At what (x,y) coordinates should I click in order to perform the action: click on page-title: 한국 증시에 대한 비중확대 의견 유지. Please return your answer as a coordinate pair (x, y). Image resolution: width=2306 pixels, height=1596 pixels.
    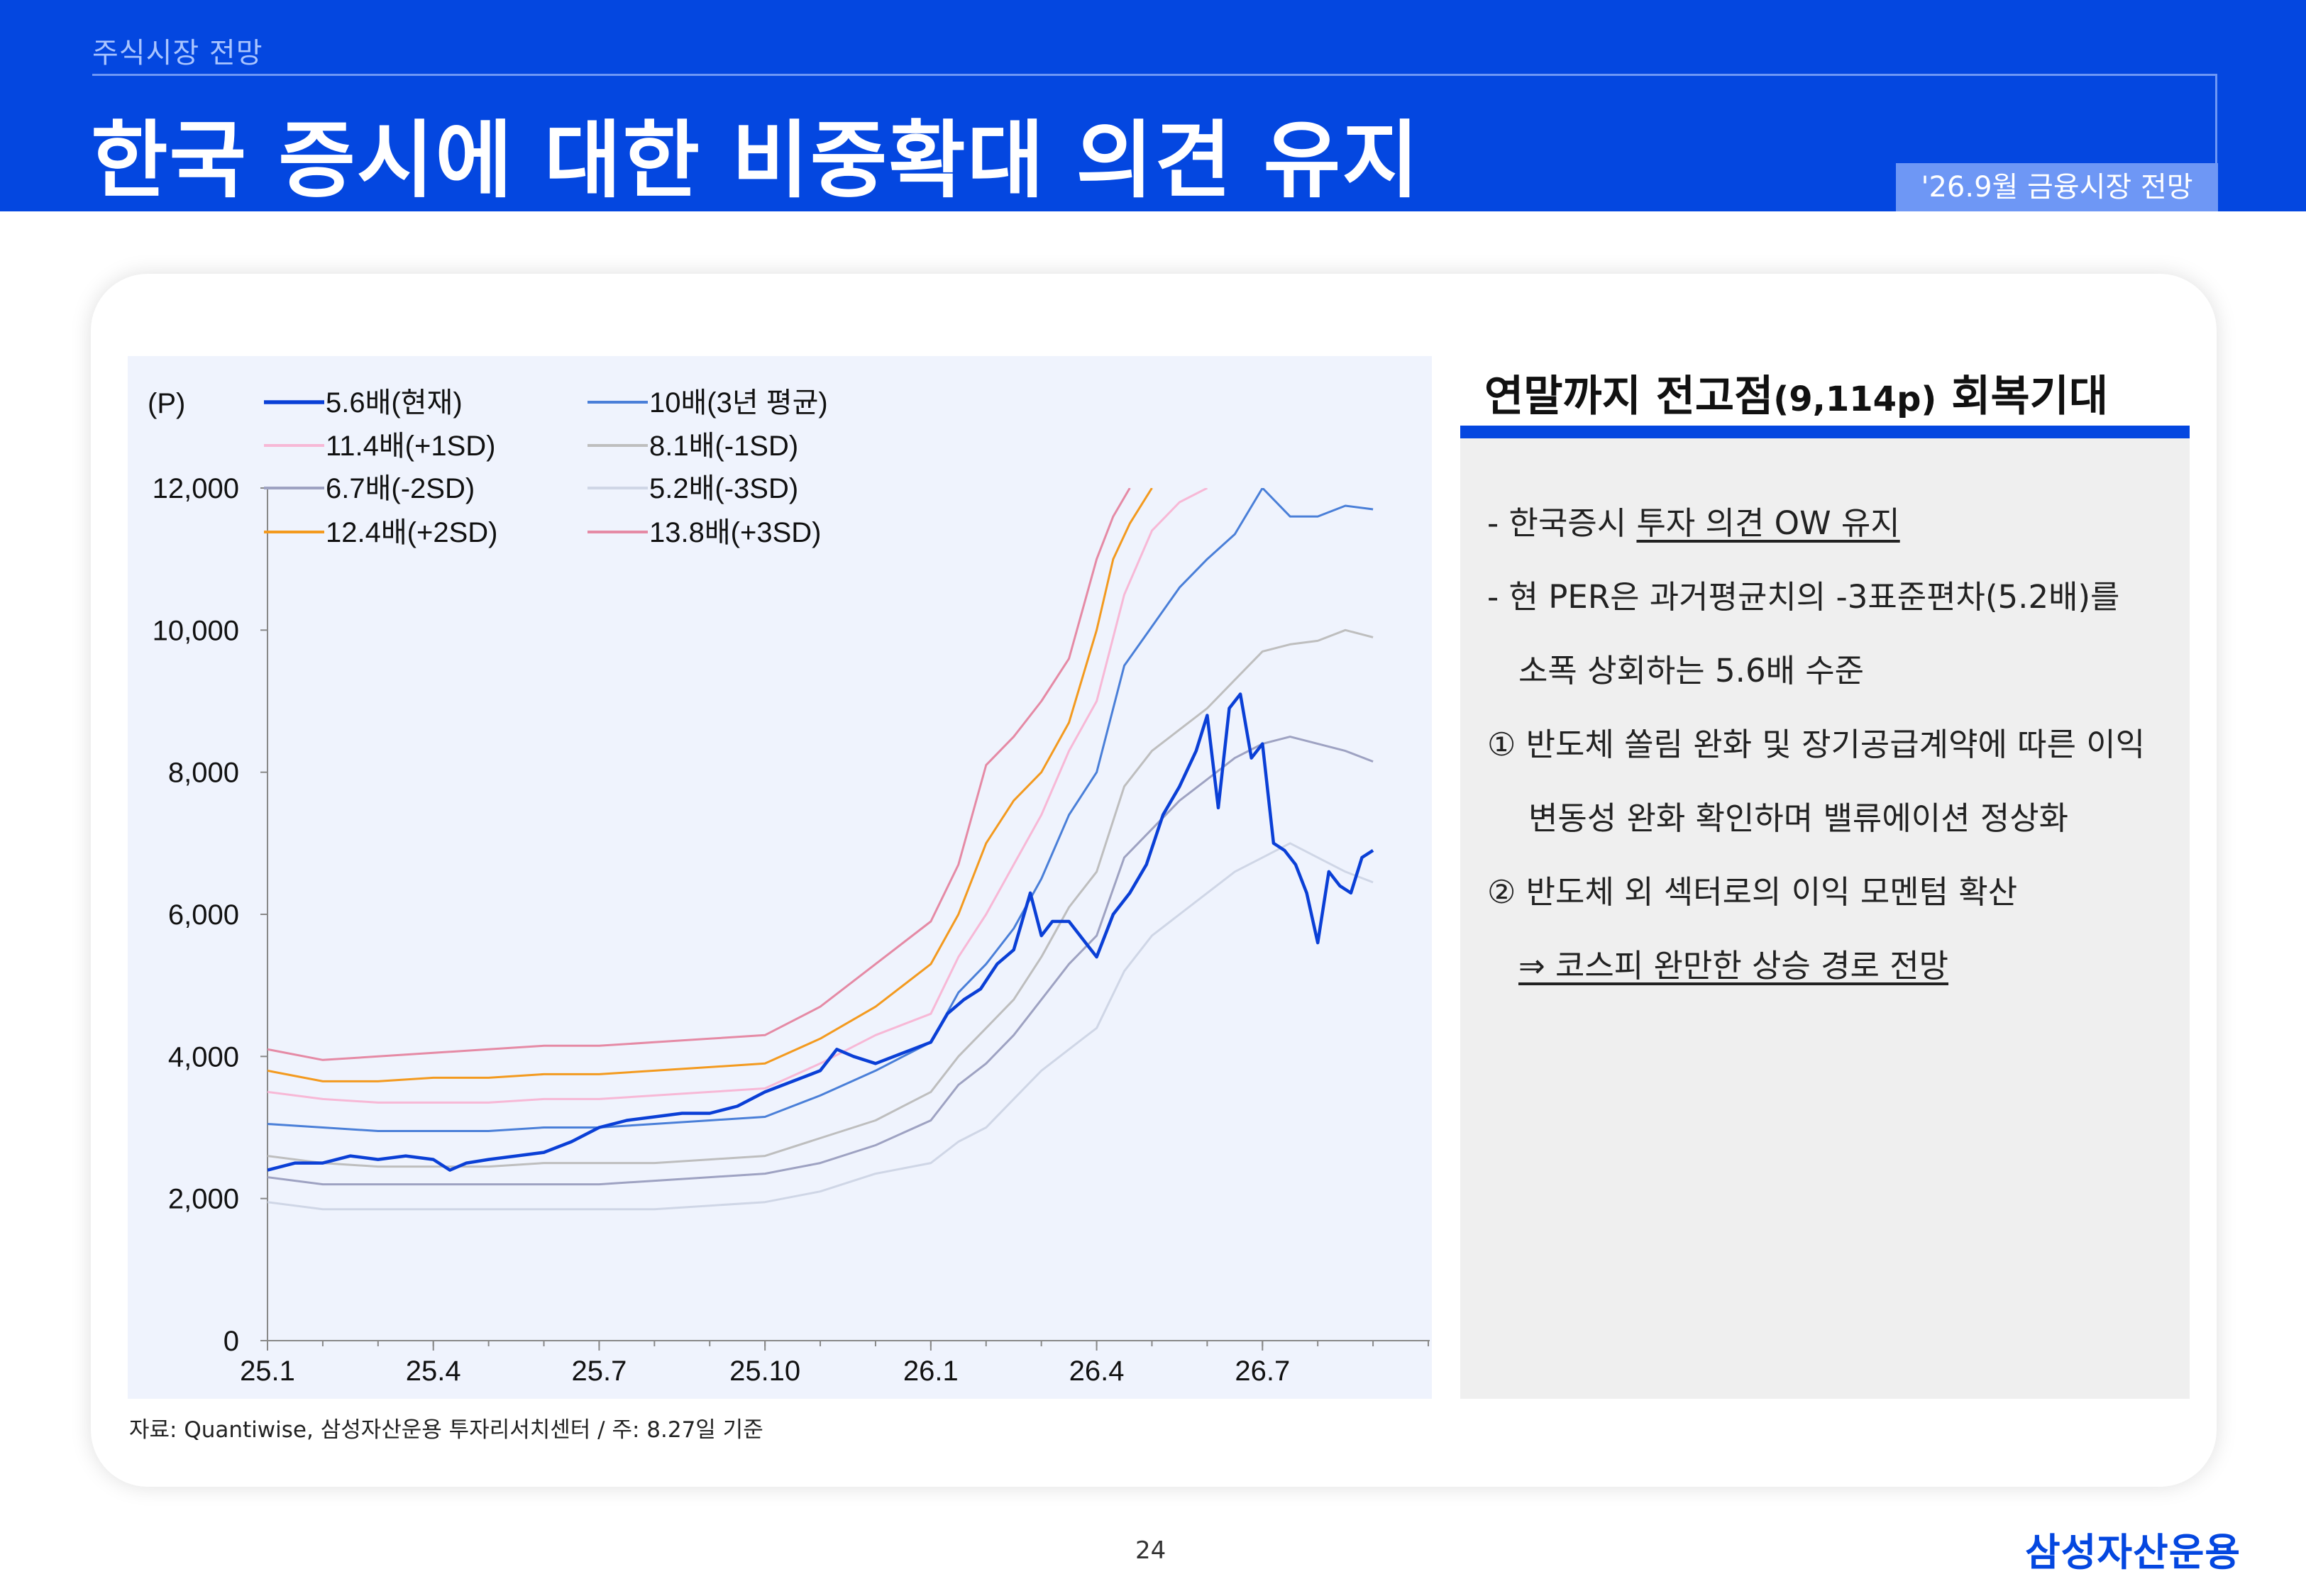
    Looking at the image, I should click on (755, 160).